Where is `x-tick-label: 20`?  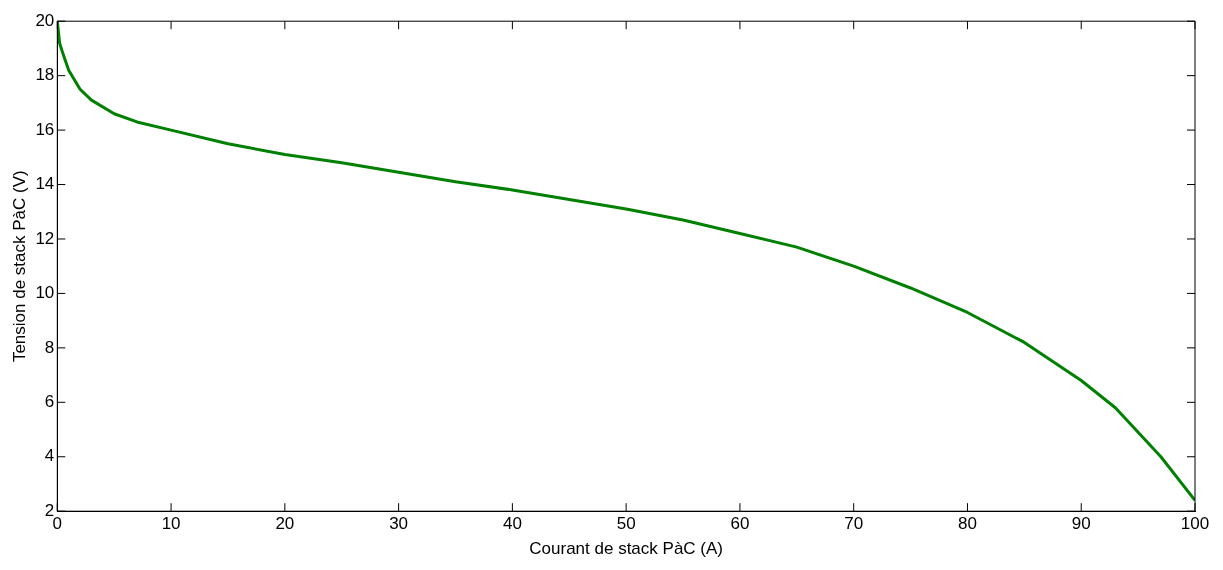
x-tick-label: 20 is located at coordinates (285, 524).